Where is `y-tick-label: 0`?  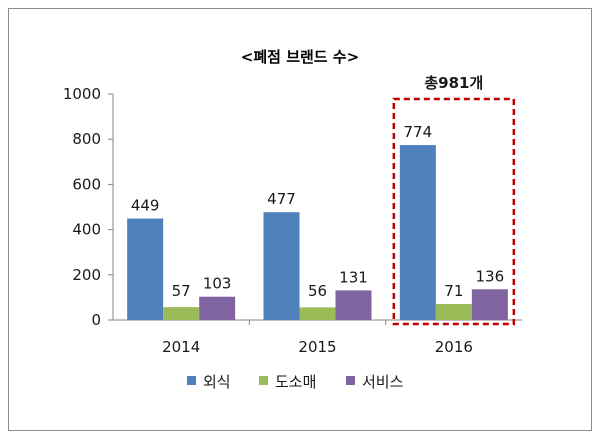 y-tick-label: 0 is located at coordinates (96, 320).